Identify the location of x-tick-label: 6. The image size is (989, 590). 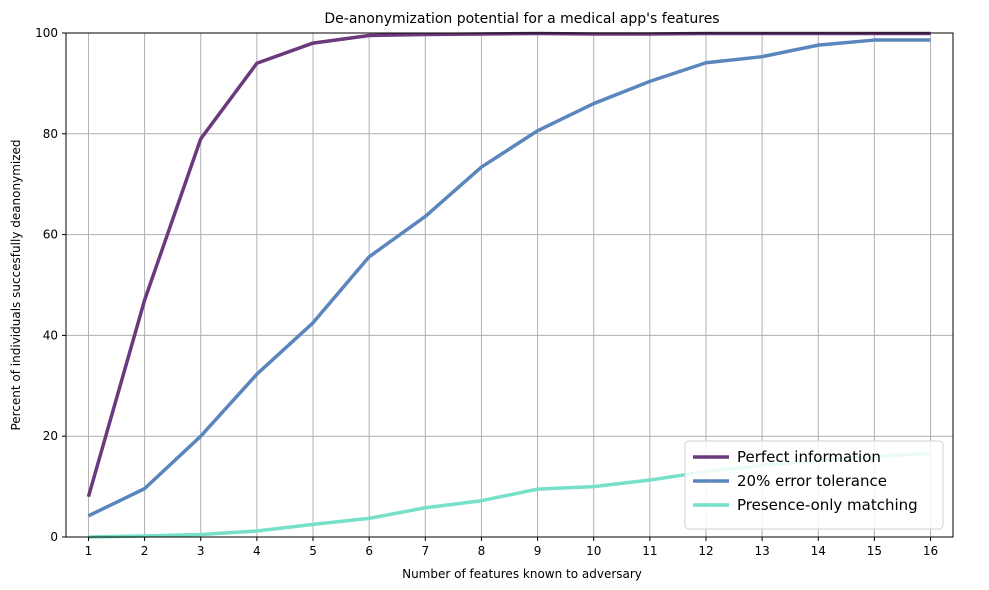
(369, 551).